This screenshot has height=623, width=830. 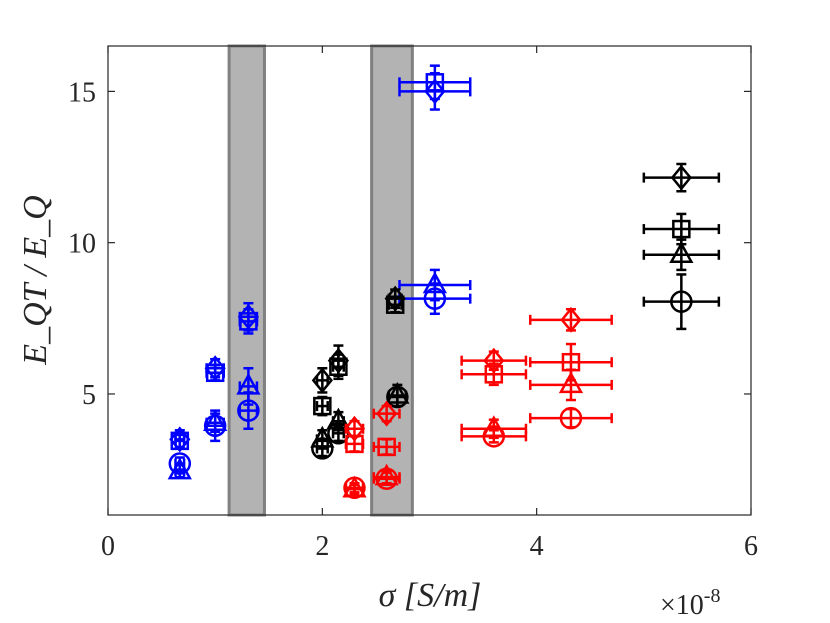 I want to click on x-tick-label: 4, so click(x=537, y=546).